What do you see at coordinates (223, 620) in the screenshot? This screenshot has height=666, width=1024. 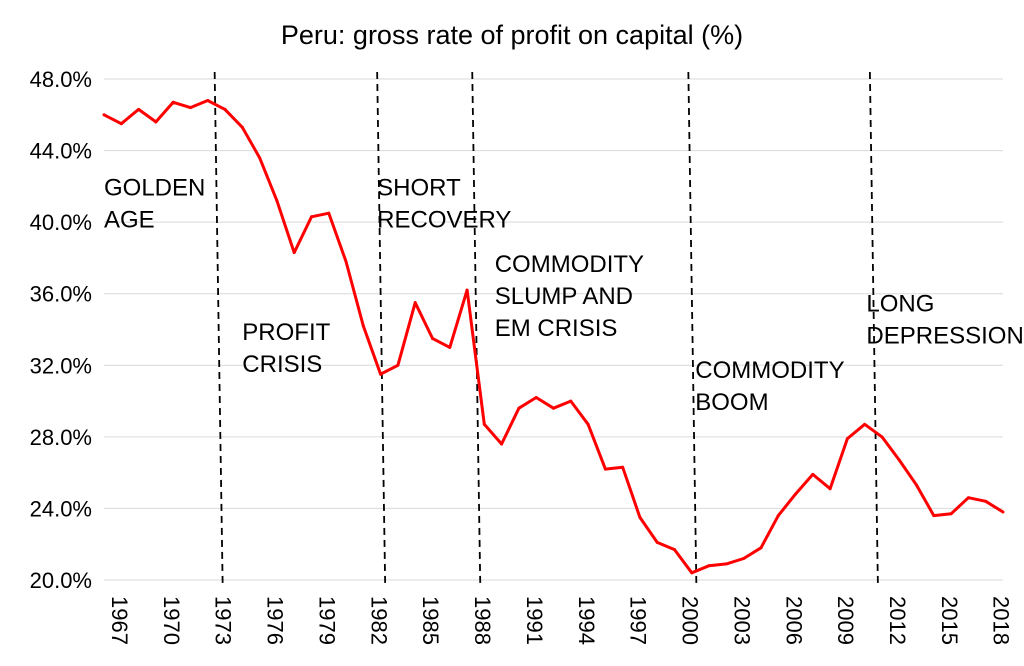 I see `x-tick-label: 1973` at bounding box center [223, 620].